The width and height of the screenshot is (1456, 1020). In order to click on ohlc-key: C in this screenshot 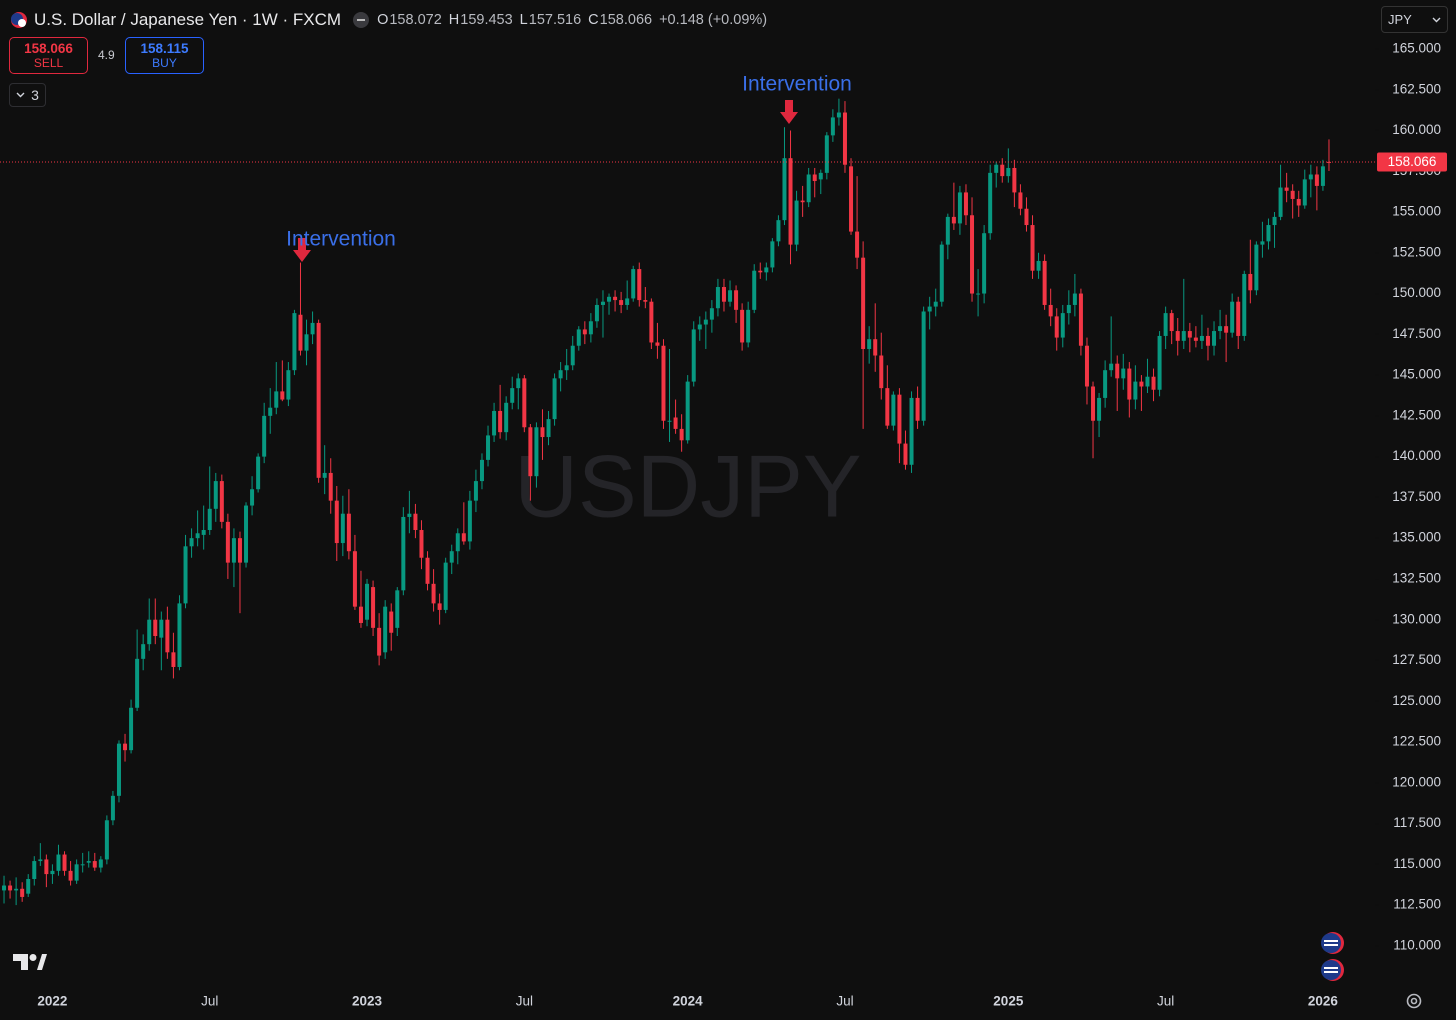, I will do `click(593, 20)`.